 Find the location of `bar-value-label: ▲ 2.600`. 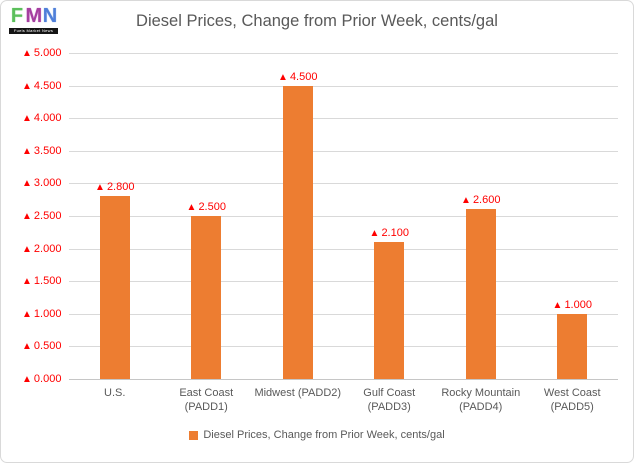

bar-value-label: ▲ 2.600 is located at coordinates (481, 200).